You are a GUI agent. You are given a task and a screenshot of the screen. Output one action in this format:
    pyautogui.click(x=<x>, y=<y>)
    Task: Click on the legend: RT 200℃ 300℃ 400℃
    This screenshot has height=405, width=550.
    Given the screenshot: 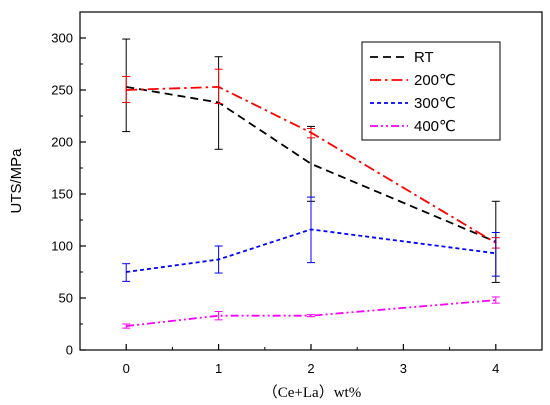 What is the action you would take?
    pyautogui.click(x=431, y=91)
    